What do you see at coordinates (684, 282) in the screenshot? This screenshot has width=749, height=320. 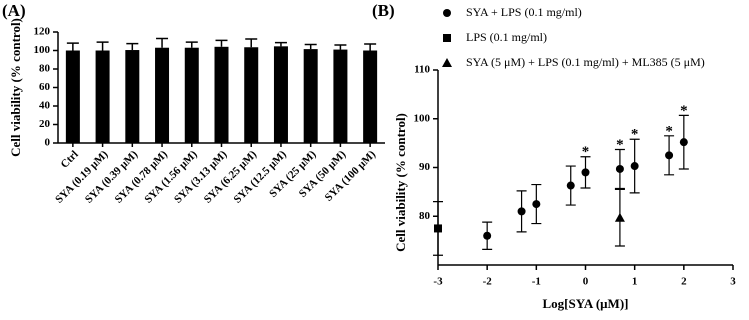 I see `x-tick-label: 2` at bounding box center [684, 282].